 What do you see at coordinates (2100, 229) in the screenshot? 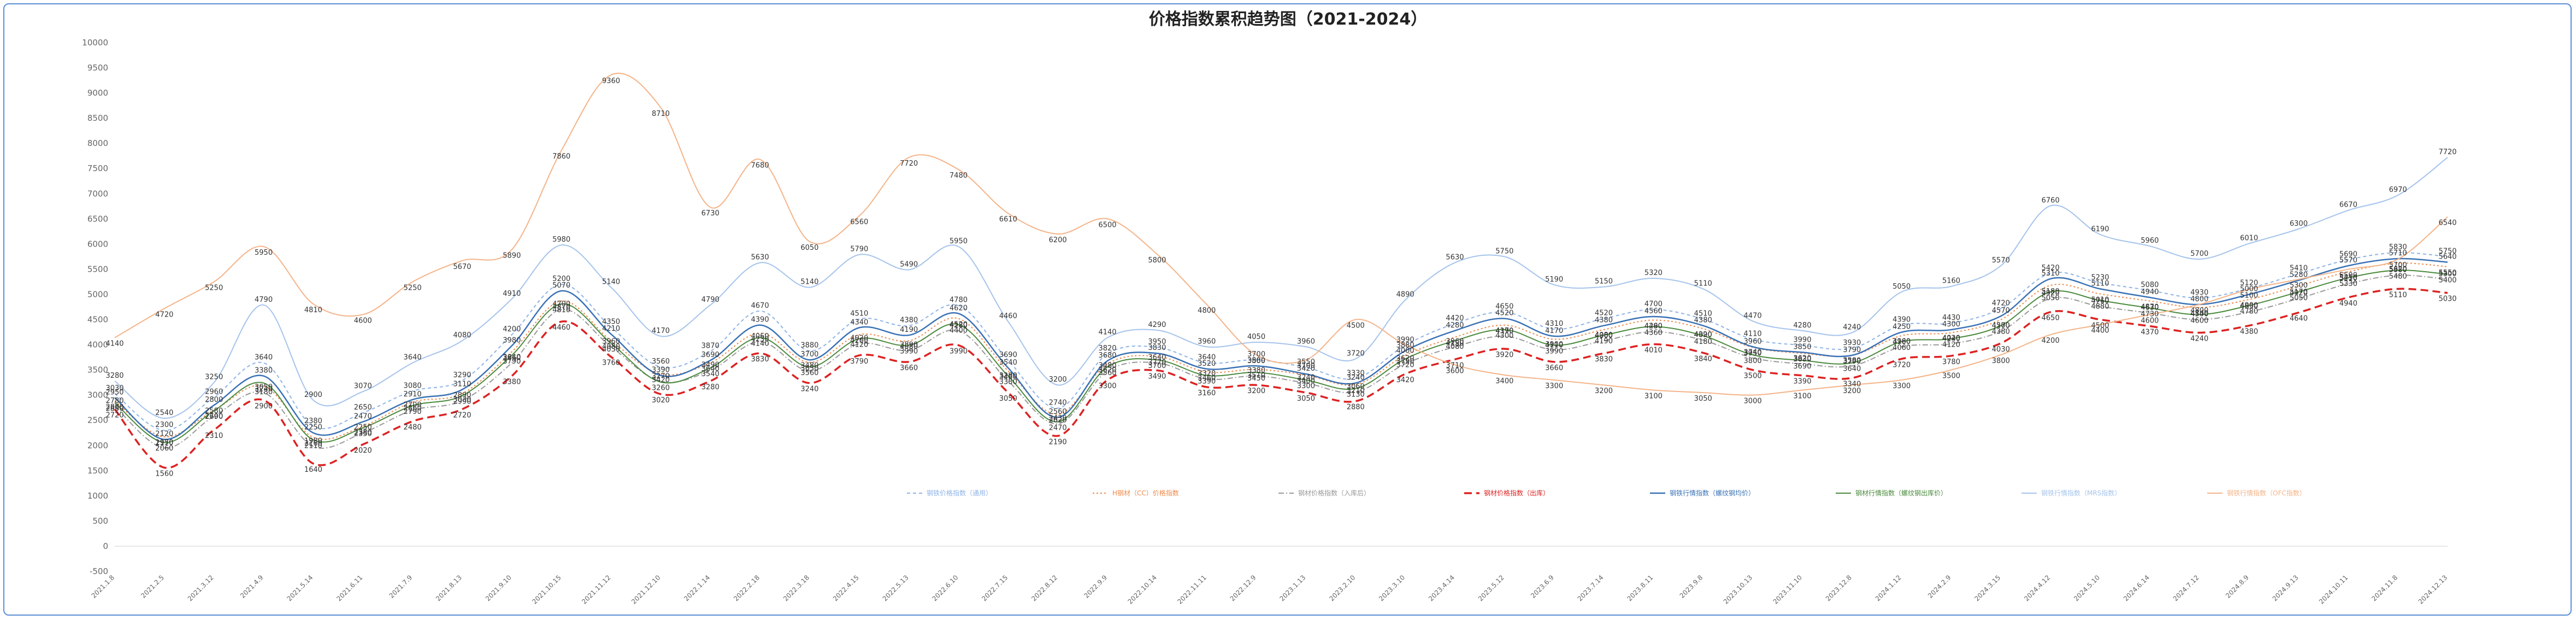
I see `data-label: 6190` at bounding box center [2100, 229].